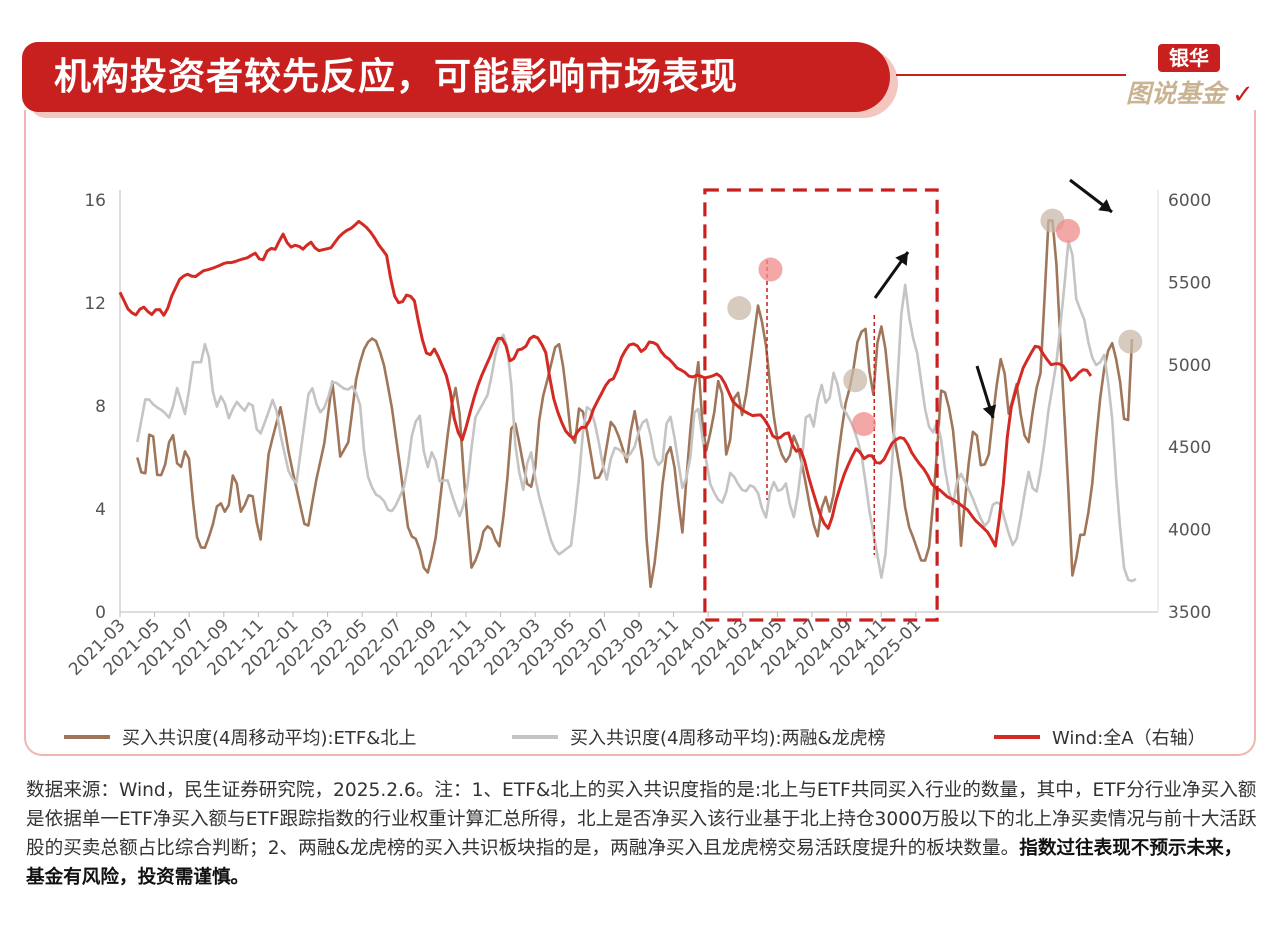 This screenshot has width=1280, height=938. I want to click on legend-swatch-margin, so click(535, 737).